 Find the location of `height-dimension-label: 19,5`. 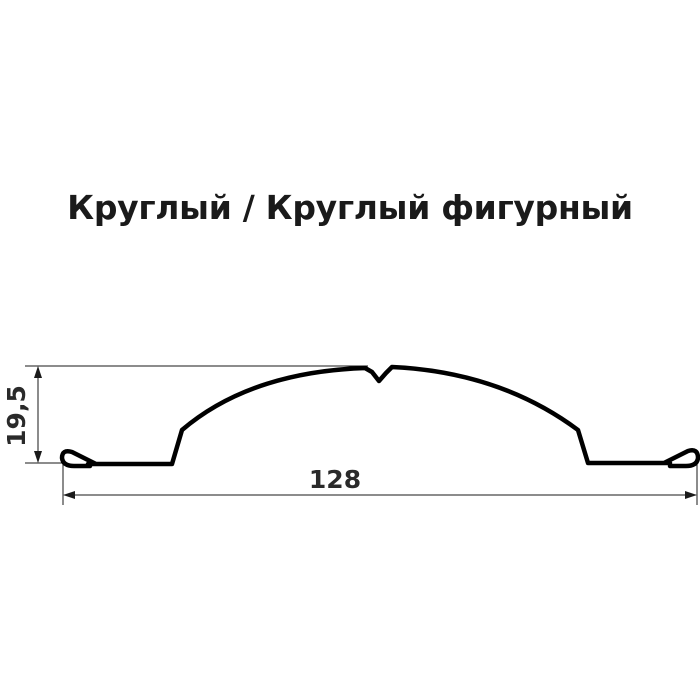

height-dimension-label: 19,5 is located at coordinates (16, 416).